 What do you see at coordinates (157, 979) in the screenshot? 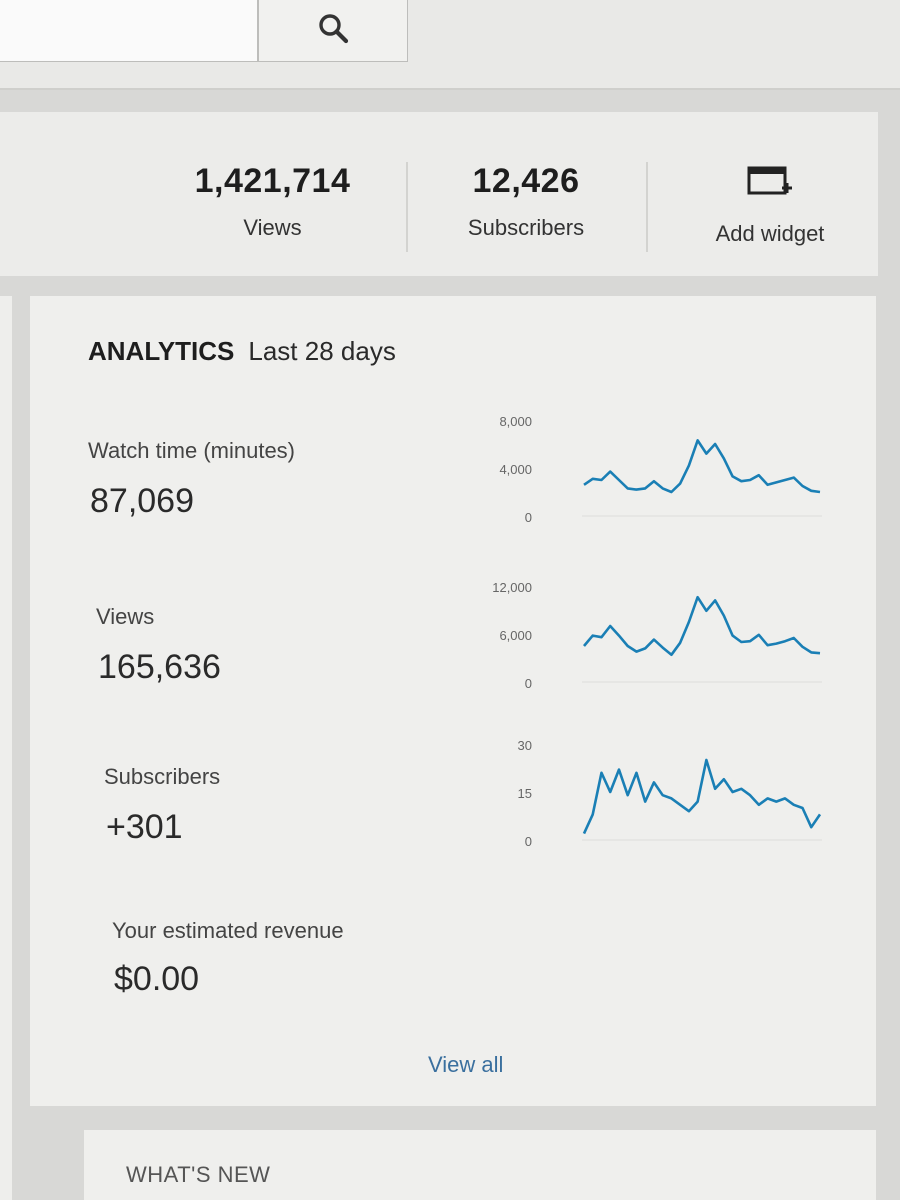
I see `revenue-value: $0.00` at bounding box center [157, 979].